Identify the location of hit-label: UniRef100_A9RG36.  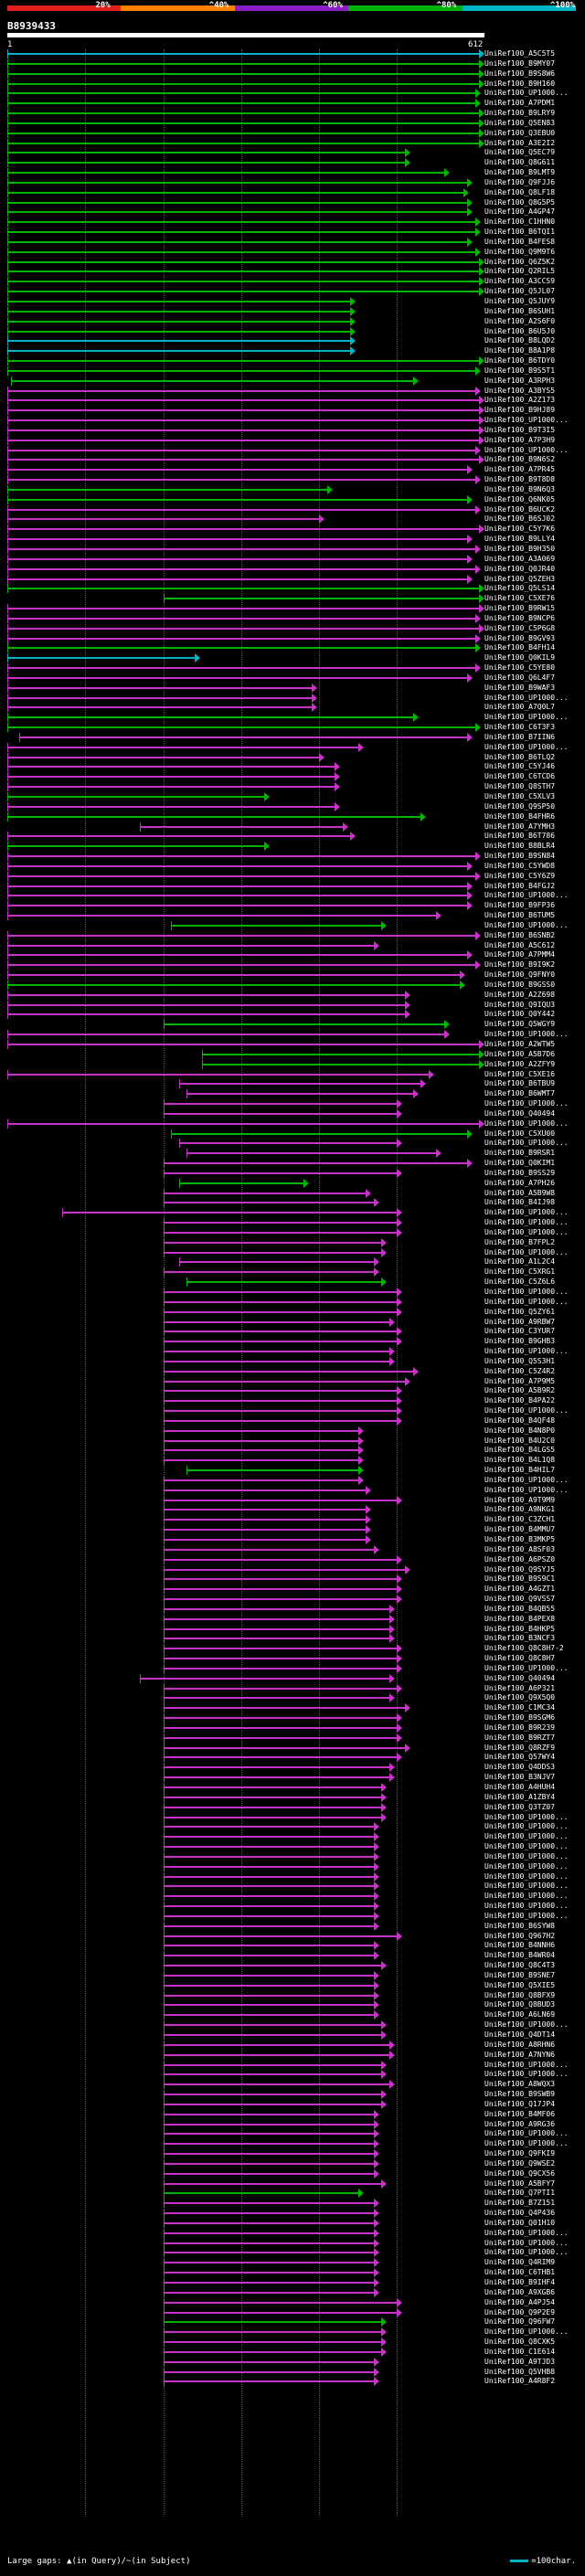
(520, 2123).